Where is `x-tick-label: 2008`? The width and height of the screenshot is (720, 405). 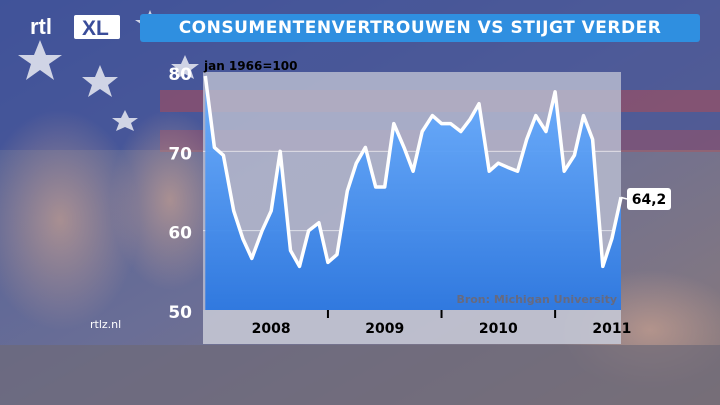 x-tick-label: 2008 is located at coordinates (271, 329).